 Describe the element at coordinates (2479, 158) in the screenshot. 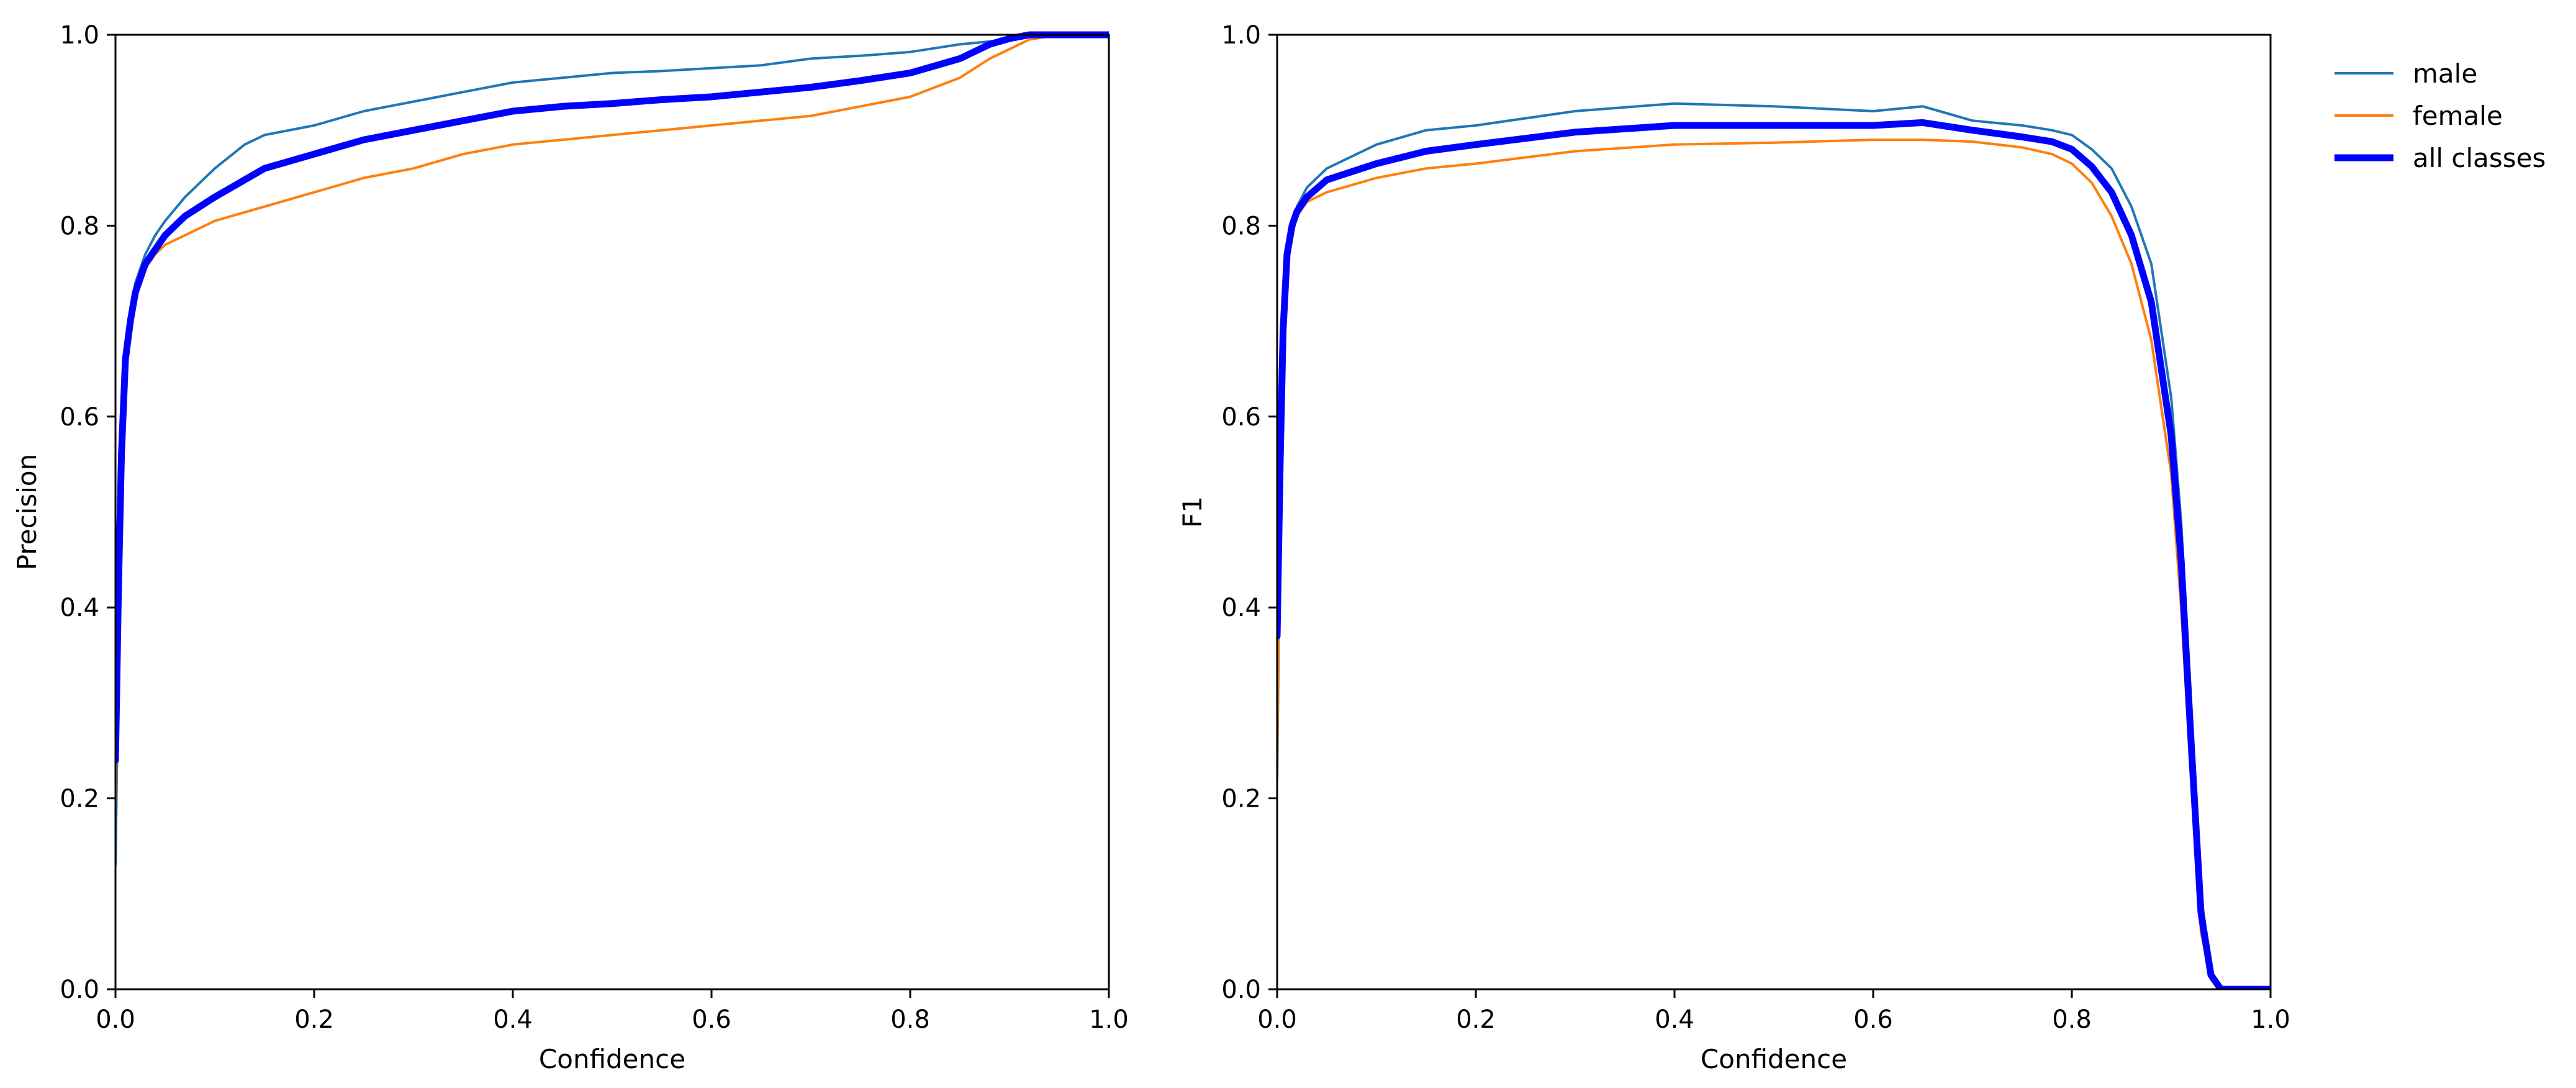

I see `legend-label-all-classes: all classes` at that location.